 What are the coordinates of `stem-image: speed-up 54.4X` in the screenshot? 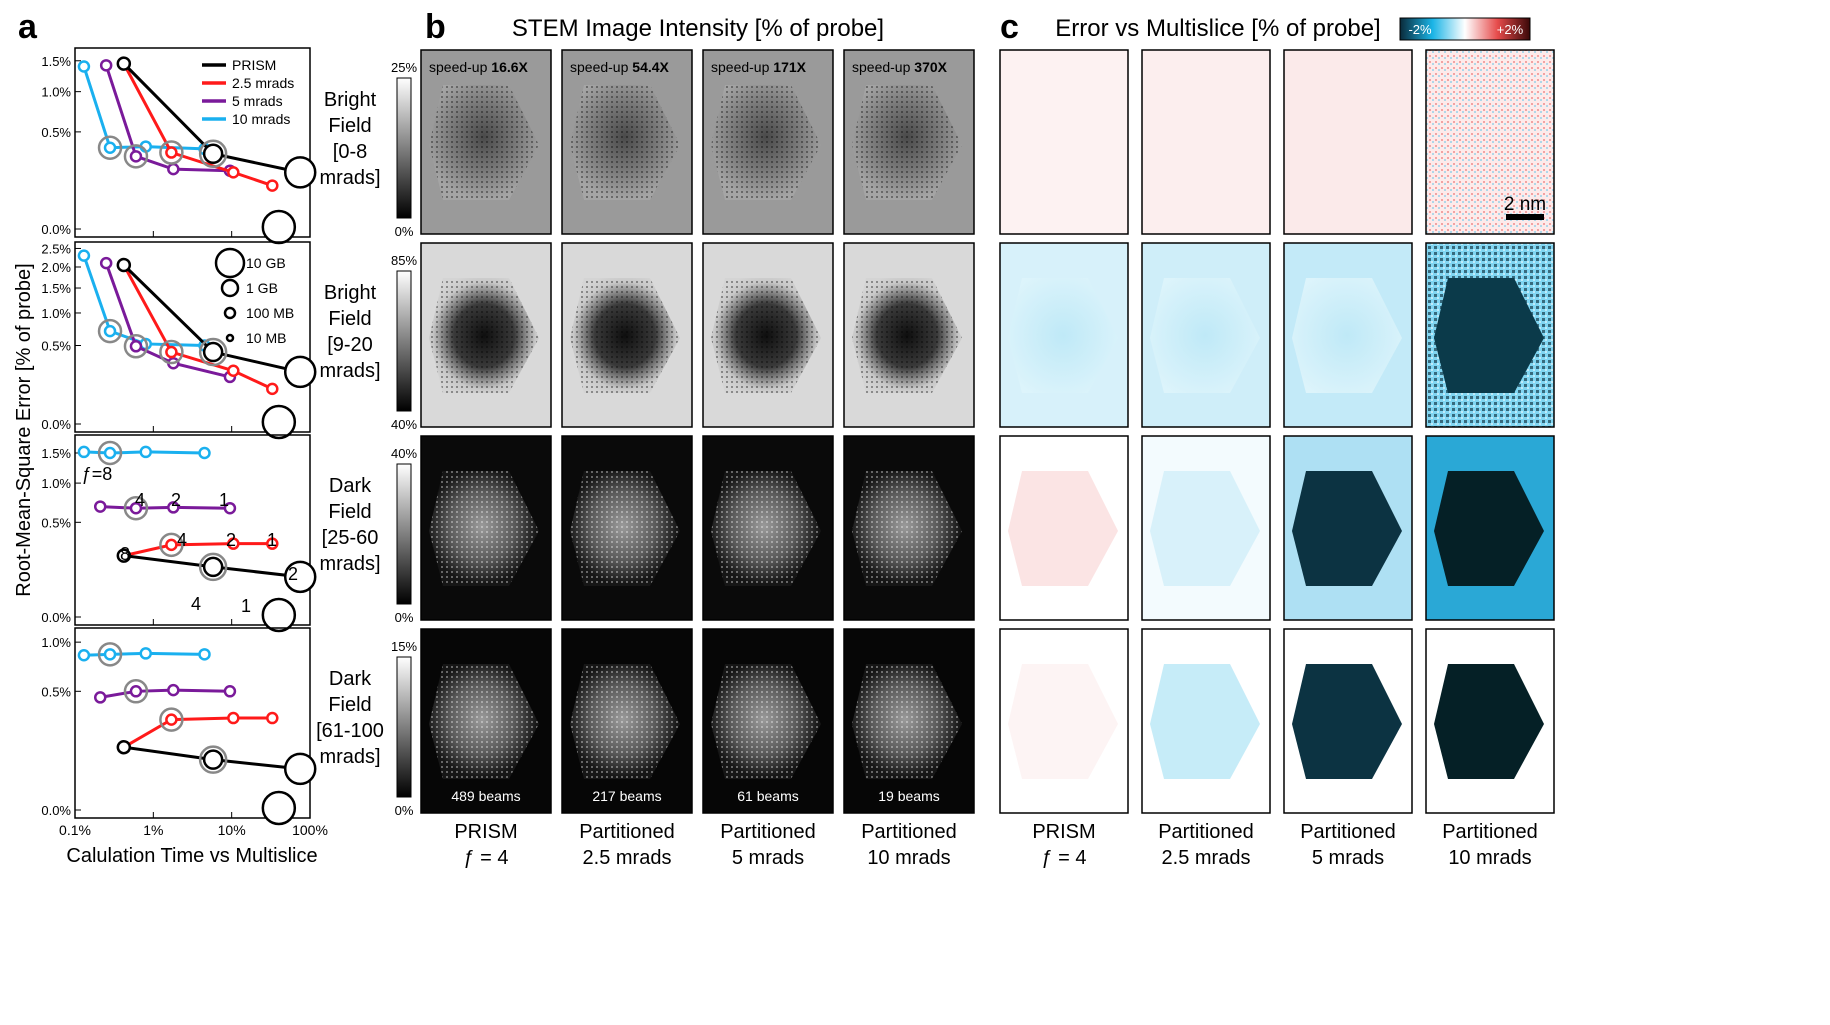 It's located at (627, 142).